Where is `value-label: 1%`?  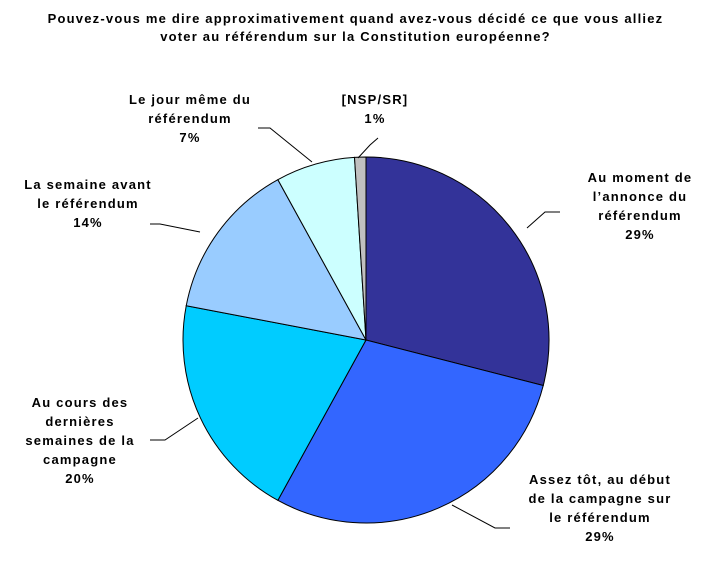 value-label: 1% is located at coordinates (375, 118).